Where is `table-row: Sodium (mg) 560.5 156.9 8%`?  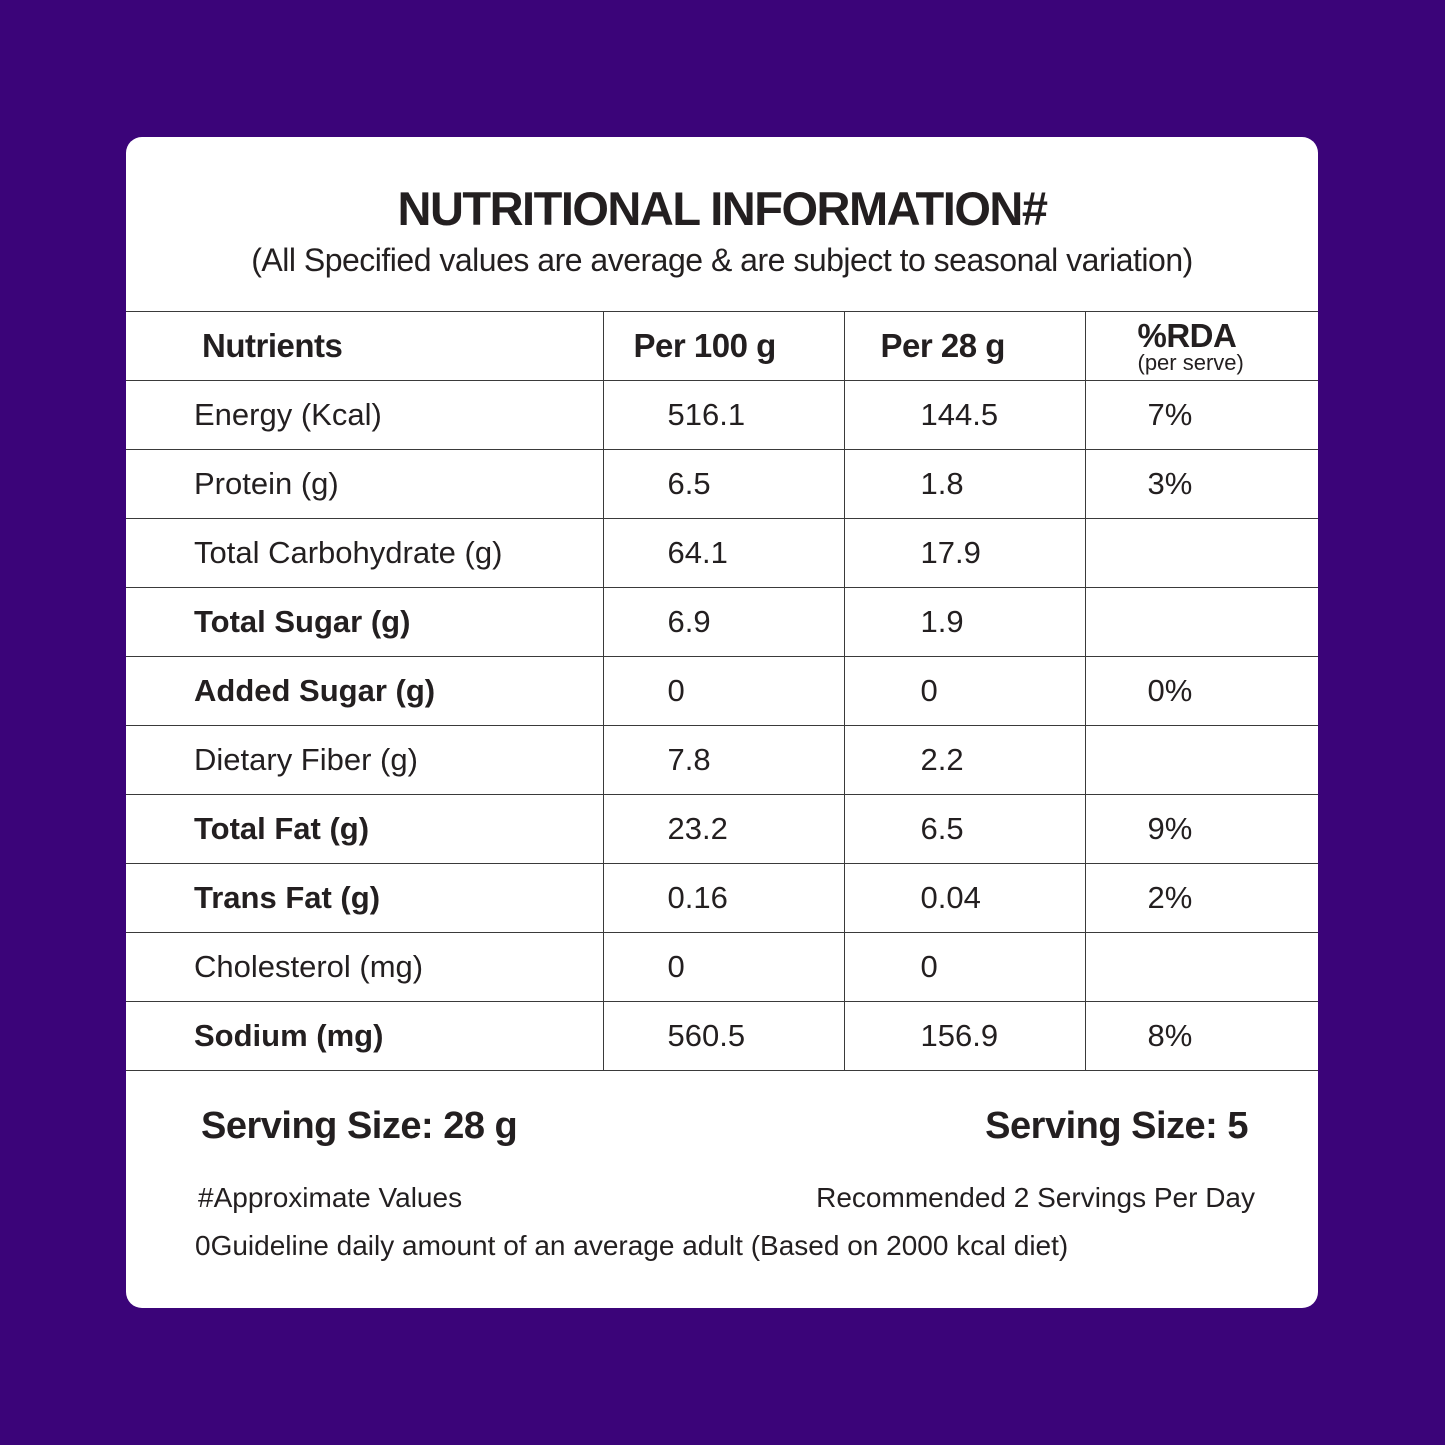
table-row: Sodium (mg) 560.5 156.9 8% is located at coordinates (722, 1036).